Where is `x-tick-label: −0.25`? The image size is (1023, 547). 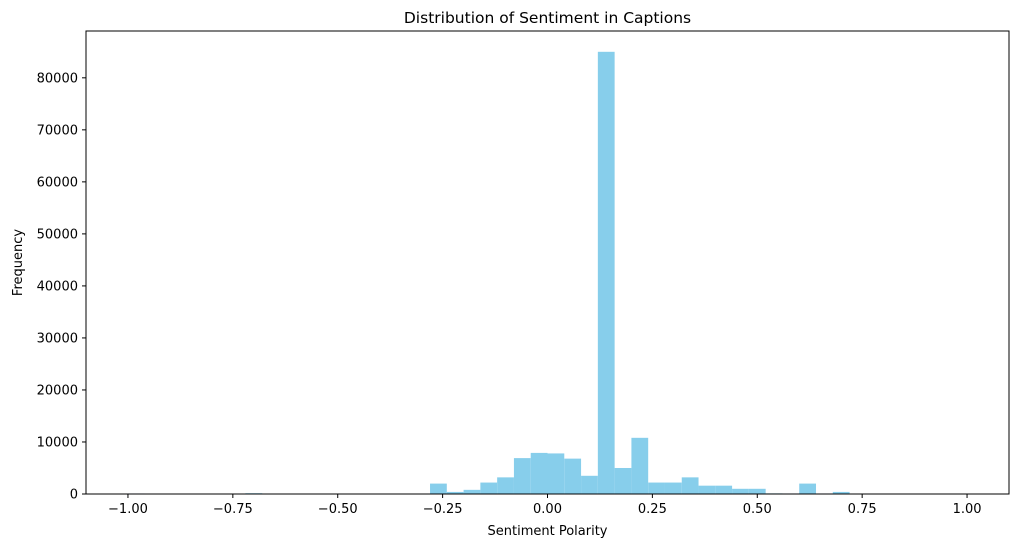 x-tick-label: −0.25 is located at coordinates (443, 509).